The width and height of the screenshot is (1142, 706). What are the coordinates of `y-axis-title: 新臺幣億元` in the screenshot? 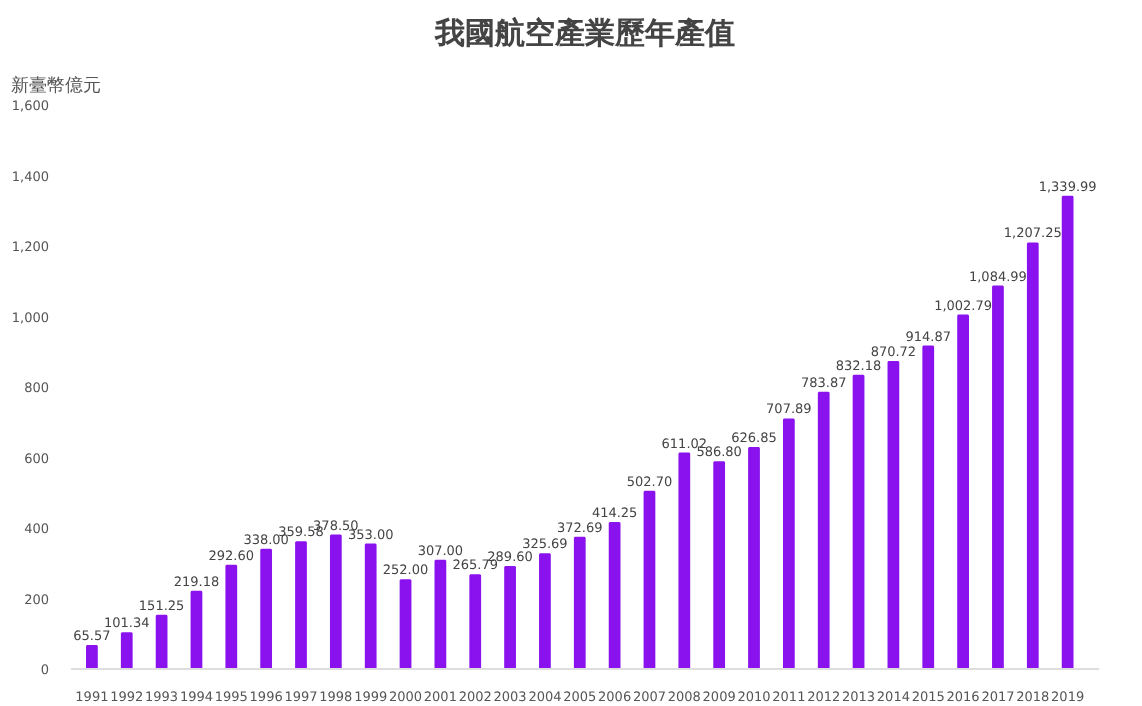 It's located at (56, 85).